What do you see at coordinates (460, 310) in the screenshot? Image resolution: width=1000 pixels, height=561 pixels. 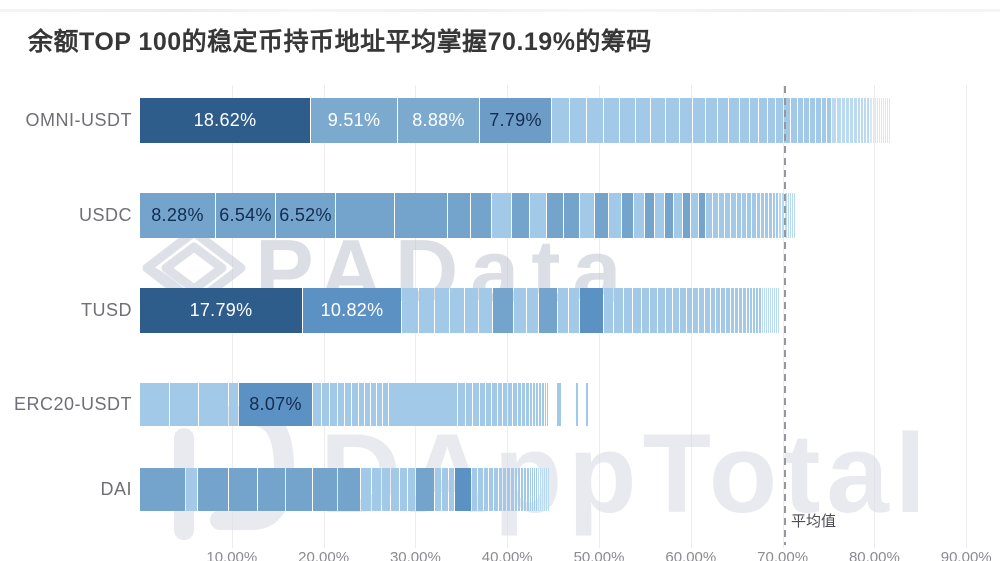 I see `bar-track: 17.79% 10.82%` at bounding box center [460, 310].